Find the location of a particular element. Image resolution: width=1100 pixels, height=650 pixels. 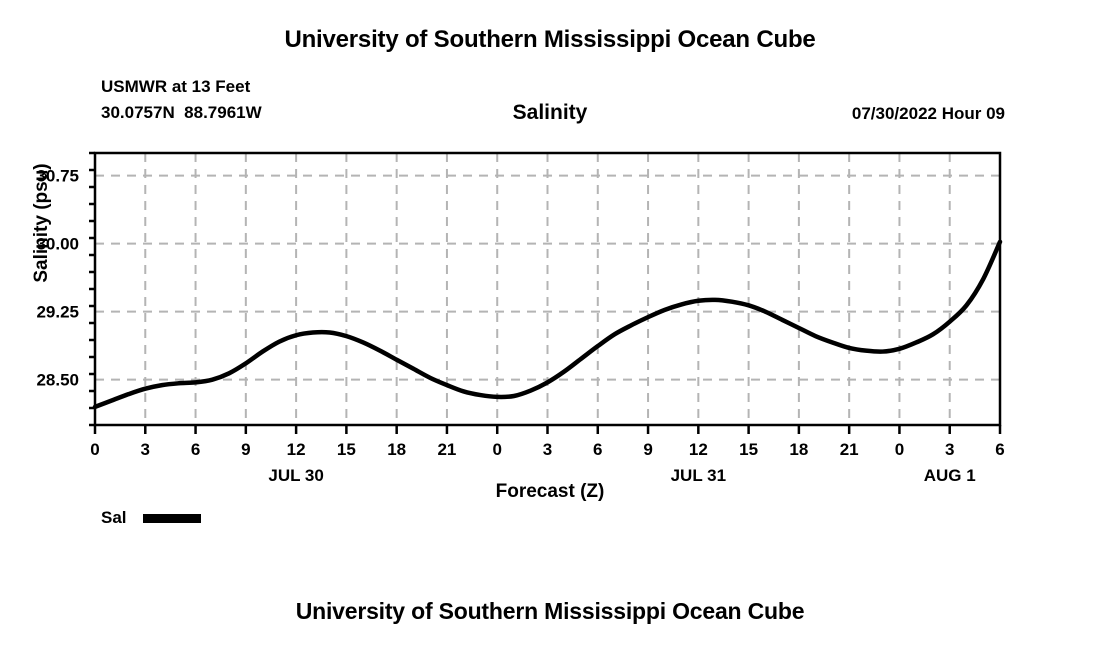

y-tick-label: 30.00 is located at coordinates (57, 244).